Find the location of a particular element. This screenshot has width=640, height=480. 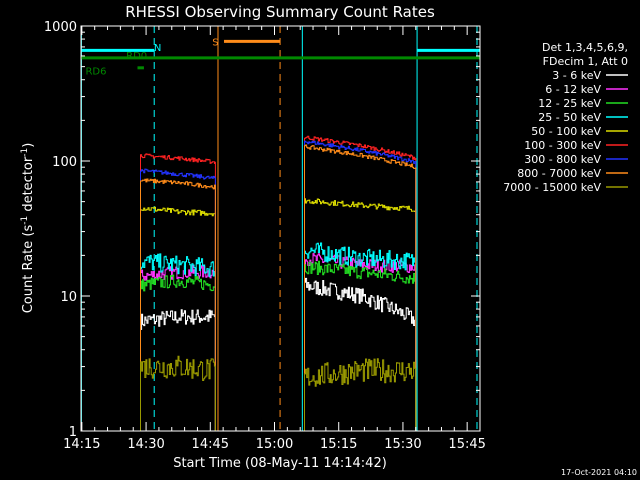

y-tick-label: 1000 is located at coordinates (60, 27).